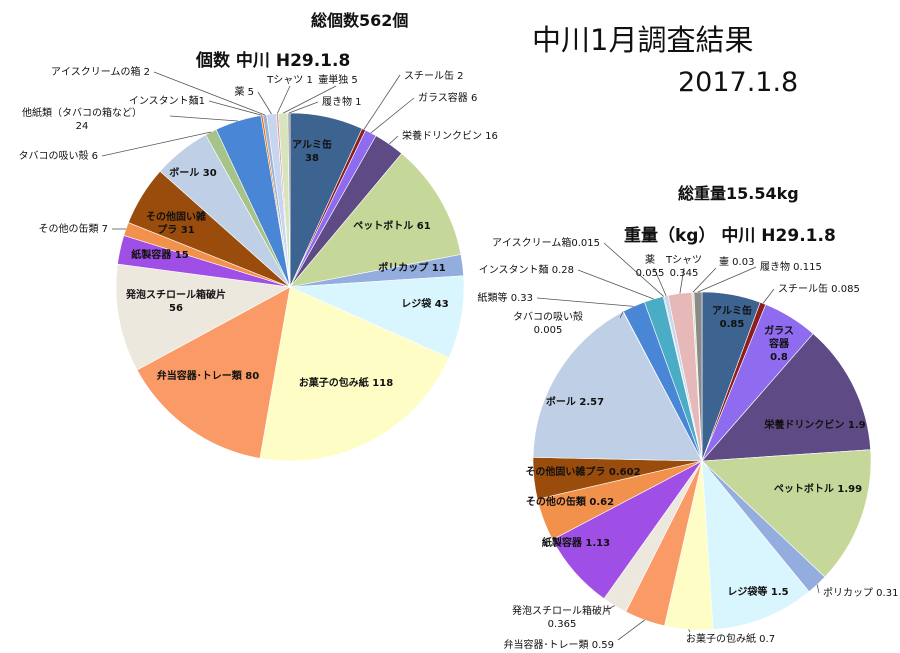 The image size is (900, 653). Describe the element at coordinates (562, 617) in the screenshot. I see `weight-slice-styrofoam-fragment-label: 発泡スチロール箱破片 0.365` at that location.